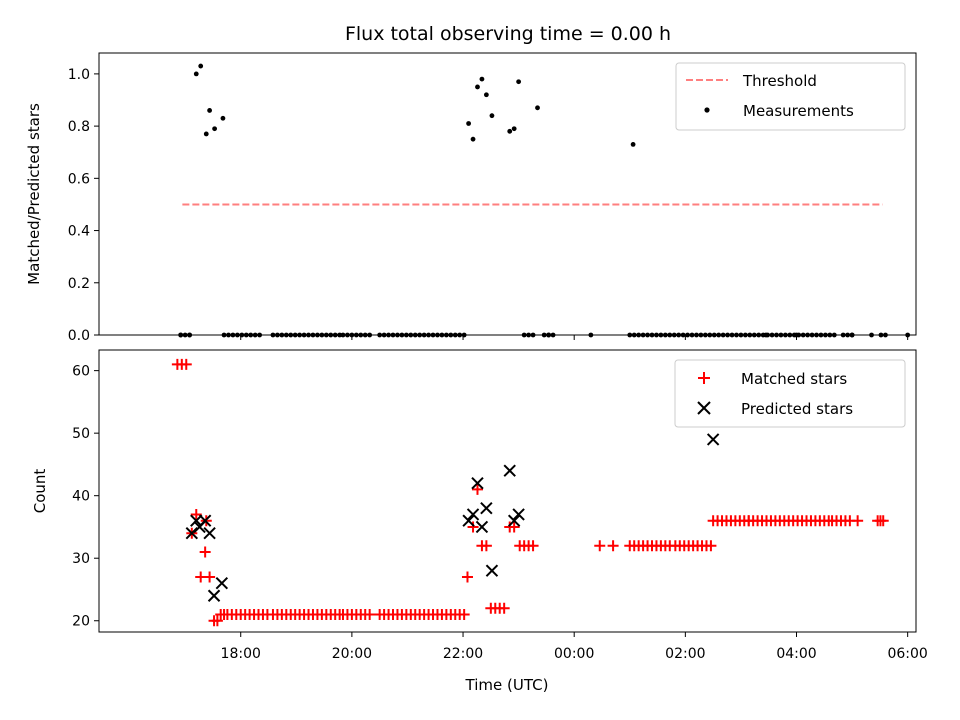 Image resolution: width=960 pixels, height=720 pixels. I want to click on ratio-legend-frame, so click(790, 96).